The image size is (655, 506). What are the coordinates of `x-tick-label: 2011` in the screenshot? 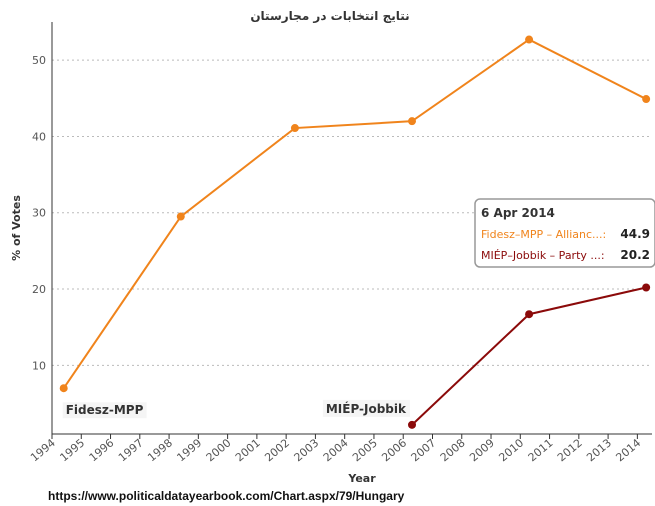 It's located at (541, 450).